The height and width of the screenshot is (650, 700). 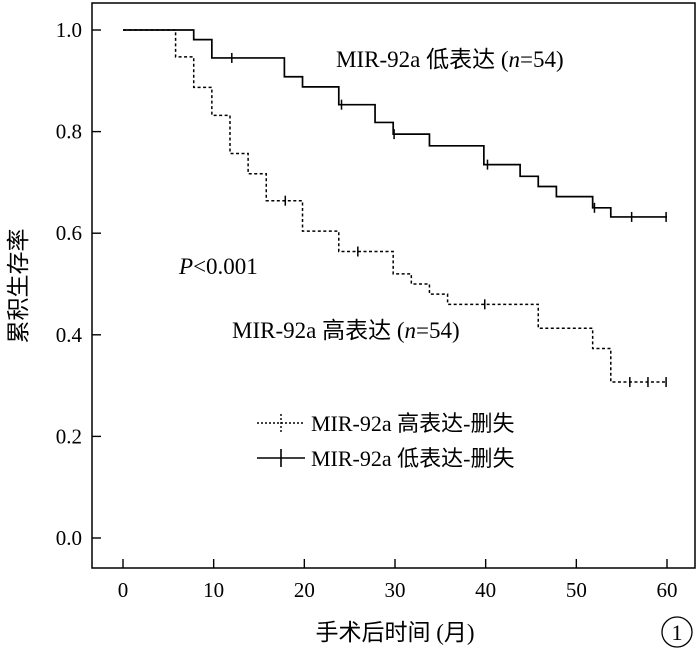 I want to click on high-group-prefix: MIR-92a 高表达 (, so click(x=318, y=330).